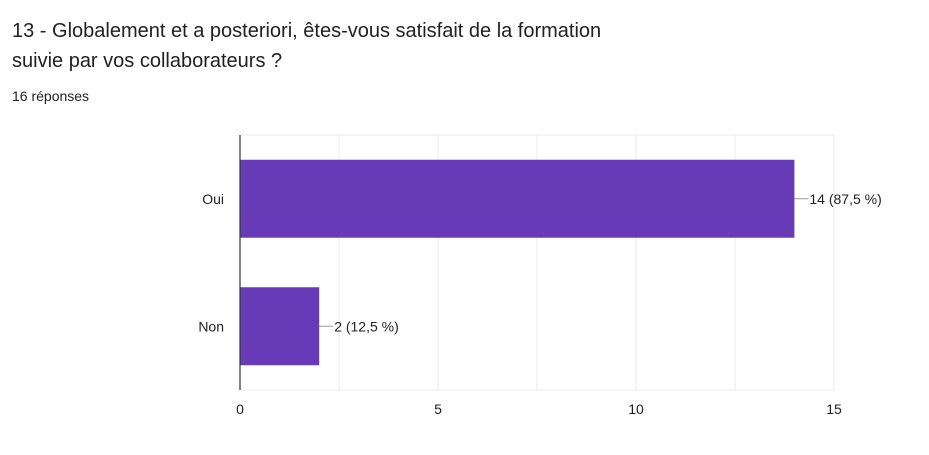 The width and height of the screenshot is (929, 455). Describe the element at coordinates (517, 198) in the screenshot. I see `bar-oui` at that location.